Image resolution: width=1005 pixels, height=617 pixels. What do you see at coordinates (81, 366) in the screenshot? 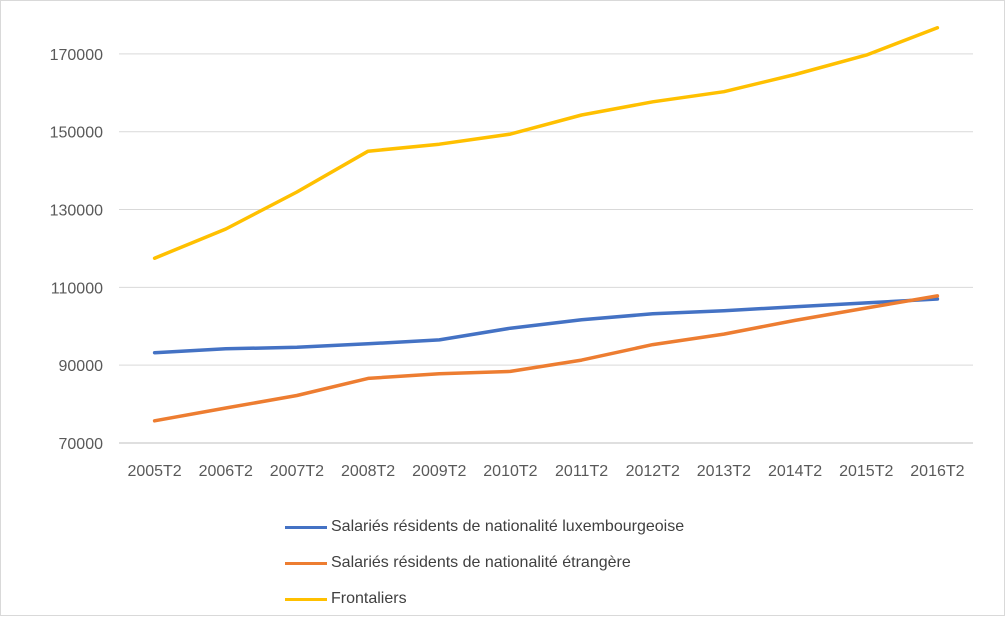
I see `y-tick-label: 90000` at bounding box center [81, 366].